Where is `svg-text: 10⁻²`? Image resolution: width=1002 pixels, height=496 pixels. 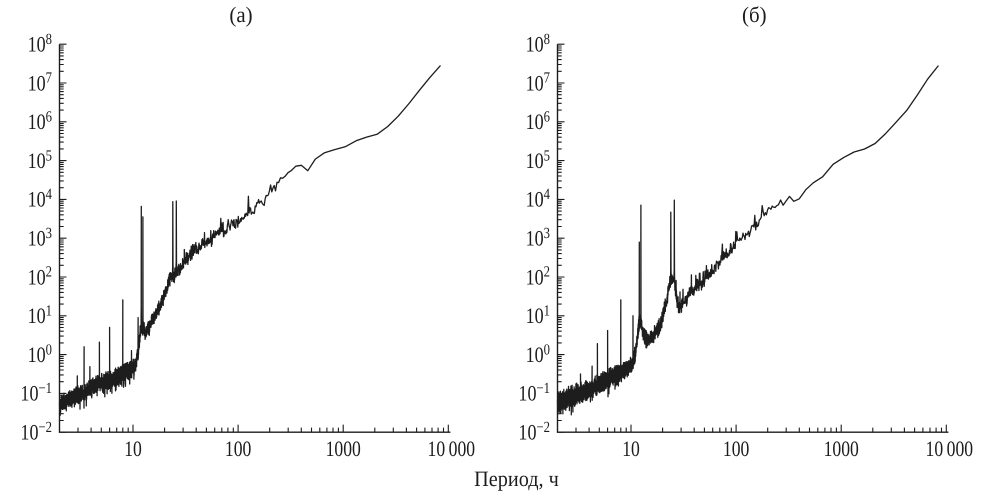 svg-text: 10⁻² is located at coordinates (36, 432).